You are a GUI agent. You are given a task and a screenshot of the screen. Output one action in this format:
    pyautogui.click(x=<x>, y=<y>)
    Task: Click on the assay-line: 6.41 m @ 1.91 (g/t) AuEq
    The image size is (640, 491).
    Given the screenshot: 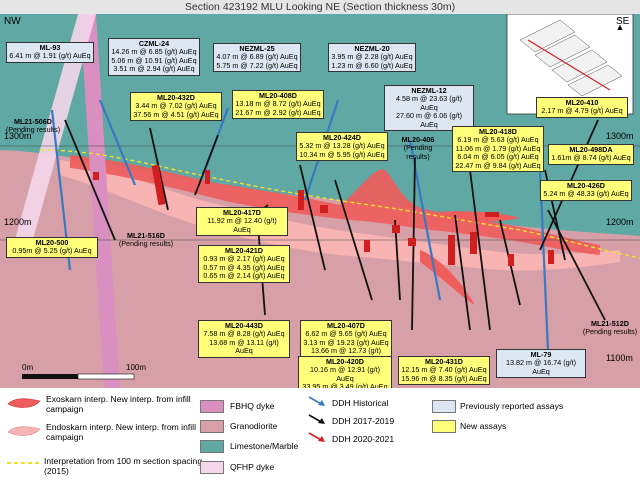 What is the action you would take?
    pyautogui.click(x=50, y=56)
    